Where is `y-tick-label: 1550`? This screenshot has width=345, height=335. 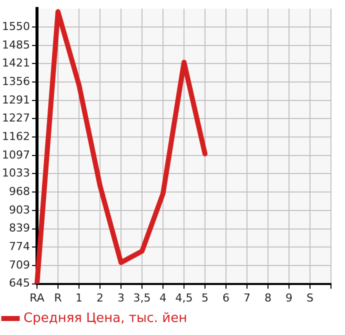
y-tick-label: 1550 is located at coordinates (16, 26).